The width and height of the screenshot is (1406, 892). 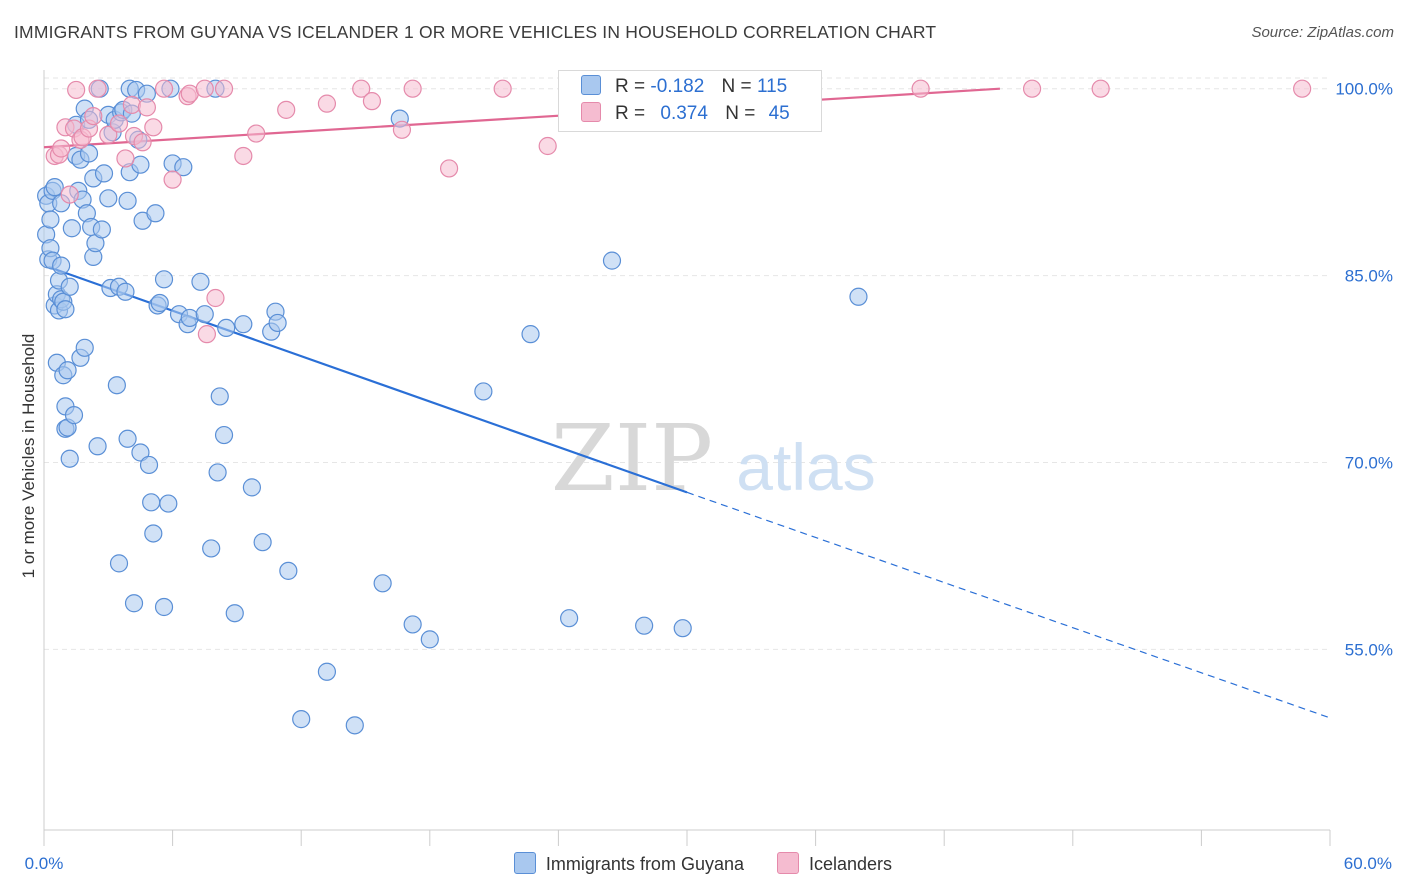 I want to click on correlation-legend: R = -0.182 N = 115 R = 0.374 N = 45, so click(x=690, y=101).